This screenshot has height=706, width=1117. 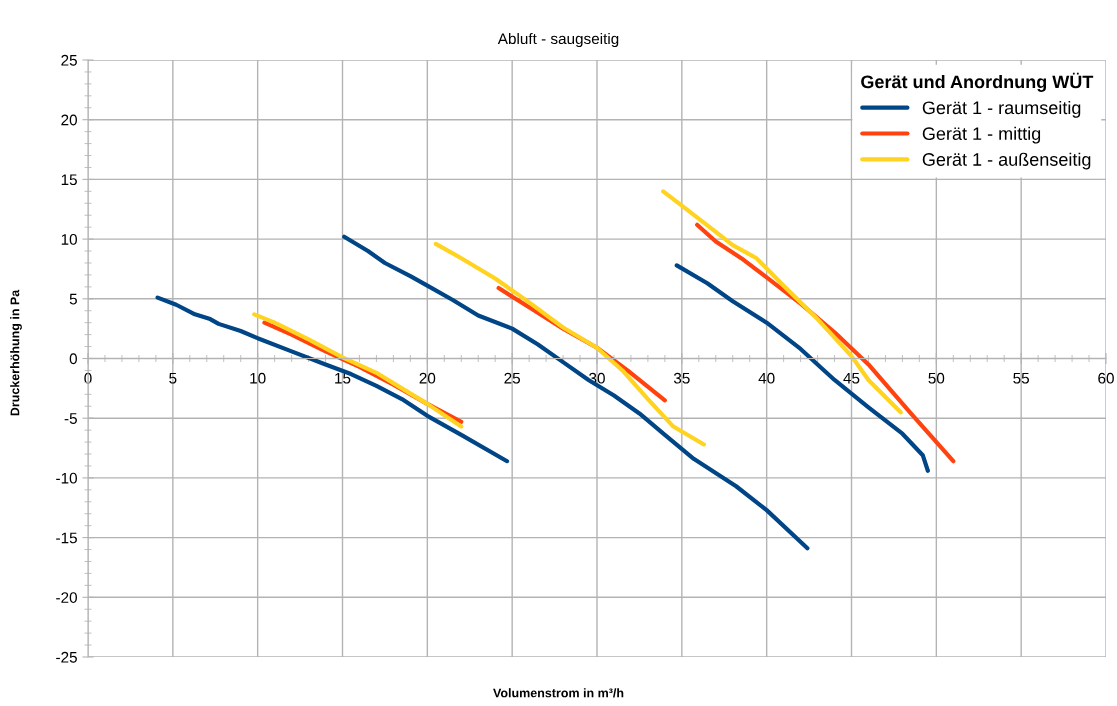 I want to click on y-tick-label: 25, so click(x=69, y=60).